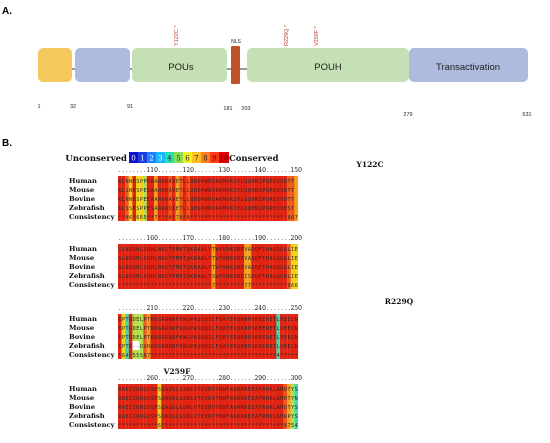 Image resolution: width=550 pixels, height=443 pixels. Describe the element at coordinates (296, 378) in the screenshot. I see `ruler-tick-label: 300` at that location.